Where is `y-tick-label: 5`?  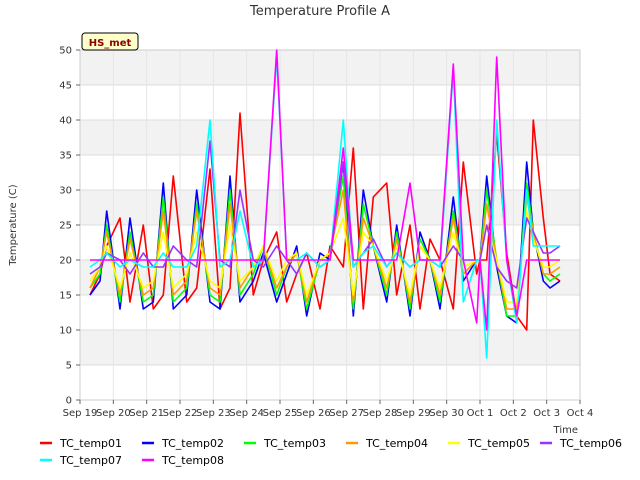
y-tick-label: 5 is located at coordinates (69, 366).